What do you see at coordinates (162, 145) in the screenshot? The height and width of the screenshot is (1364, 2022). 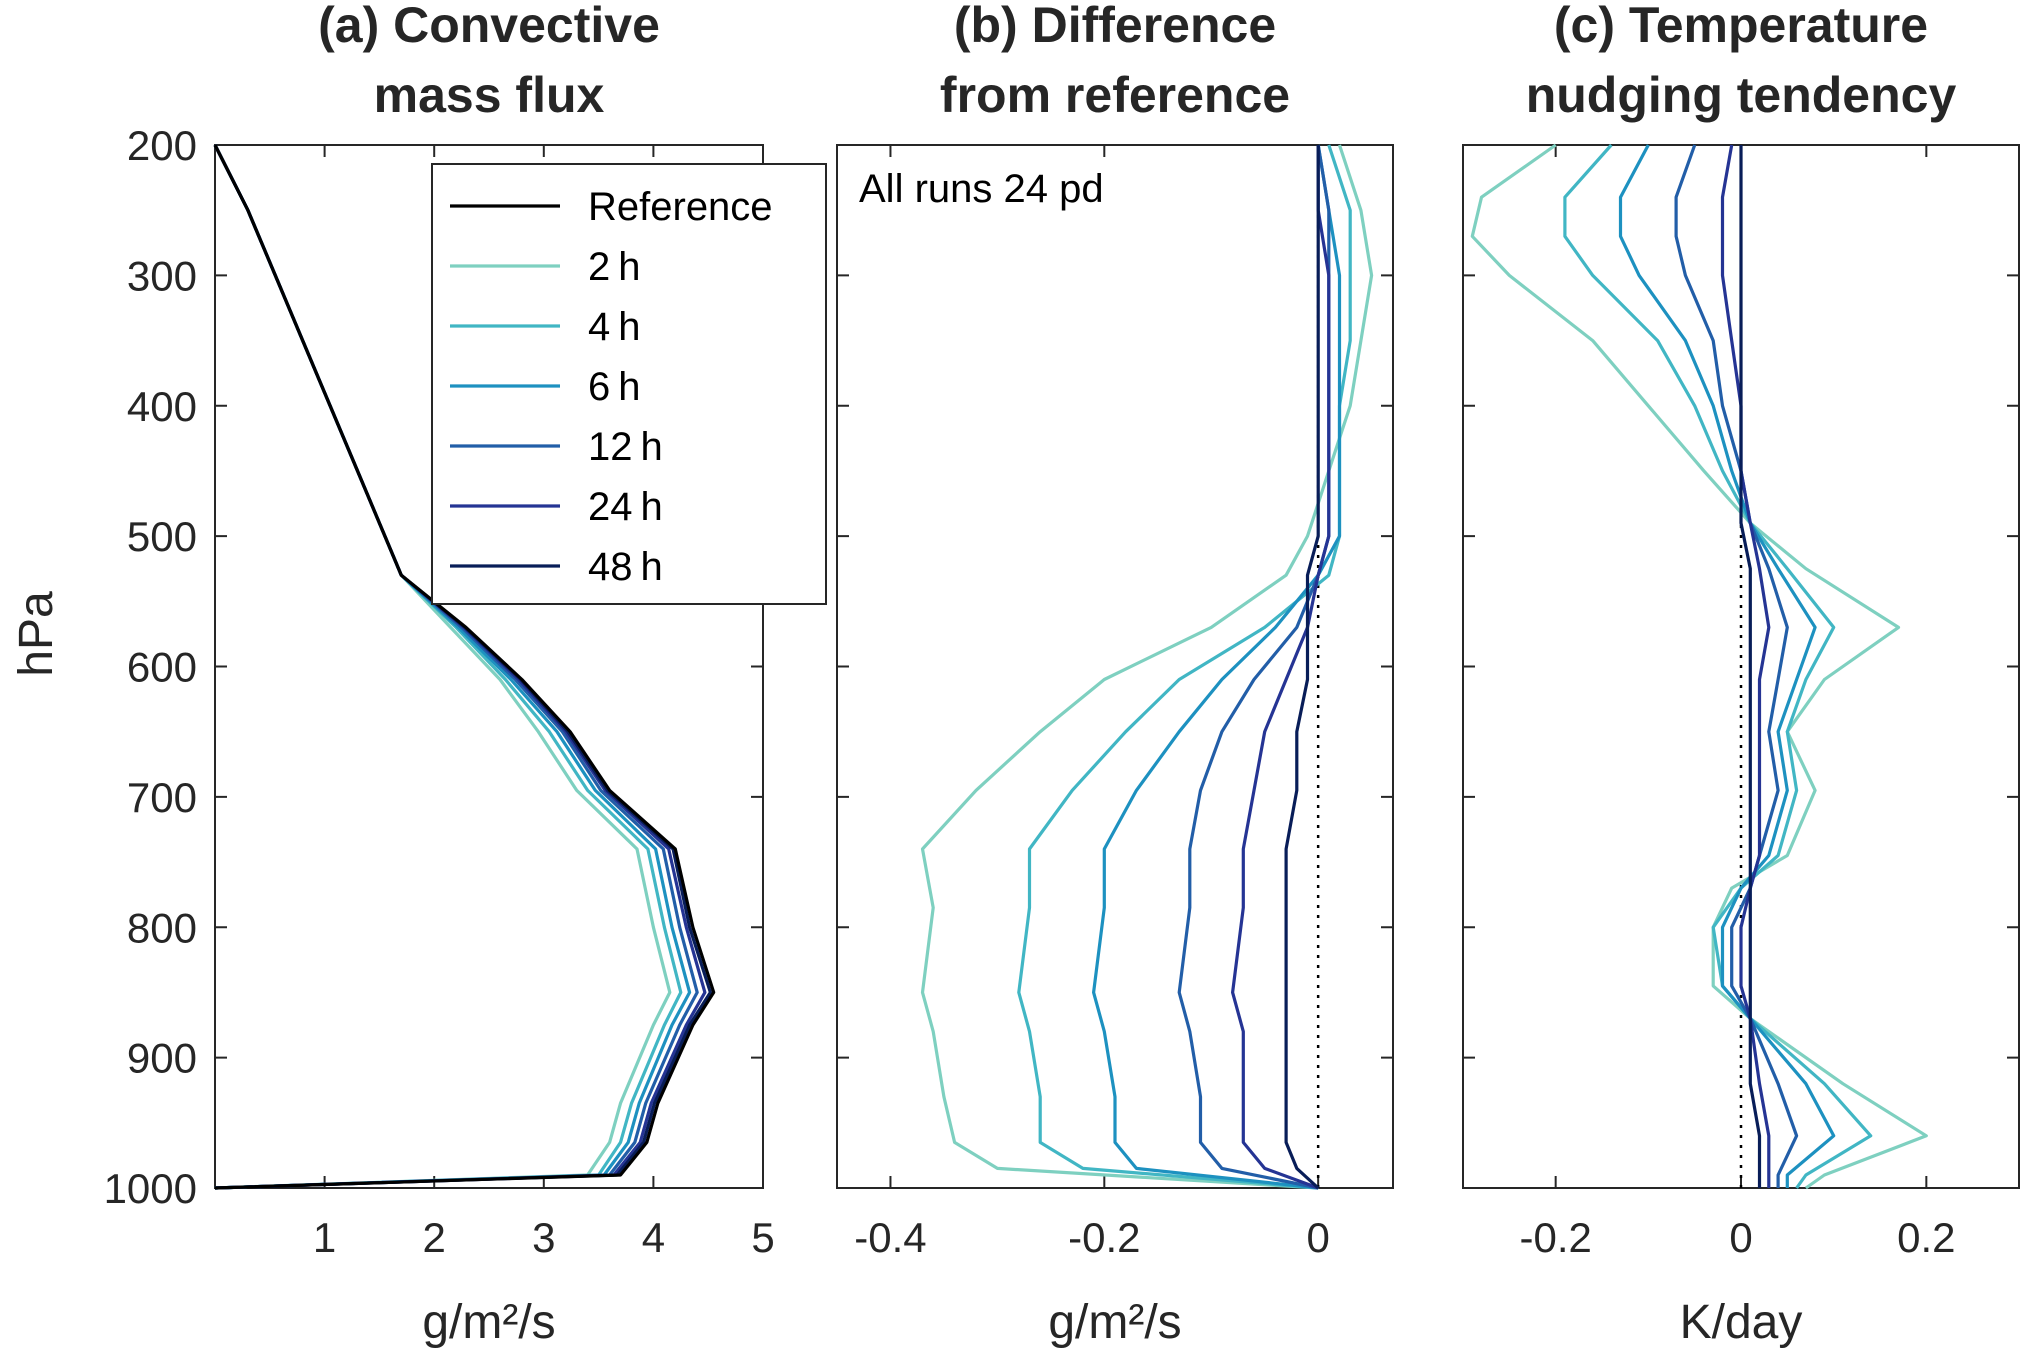 I see `y-tick-label: 200` at bounding box center [162, 145].